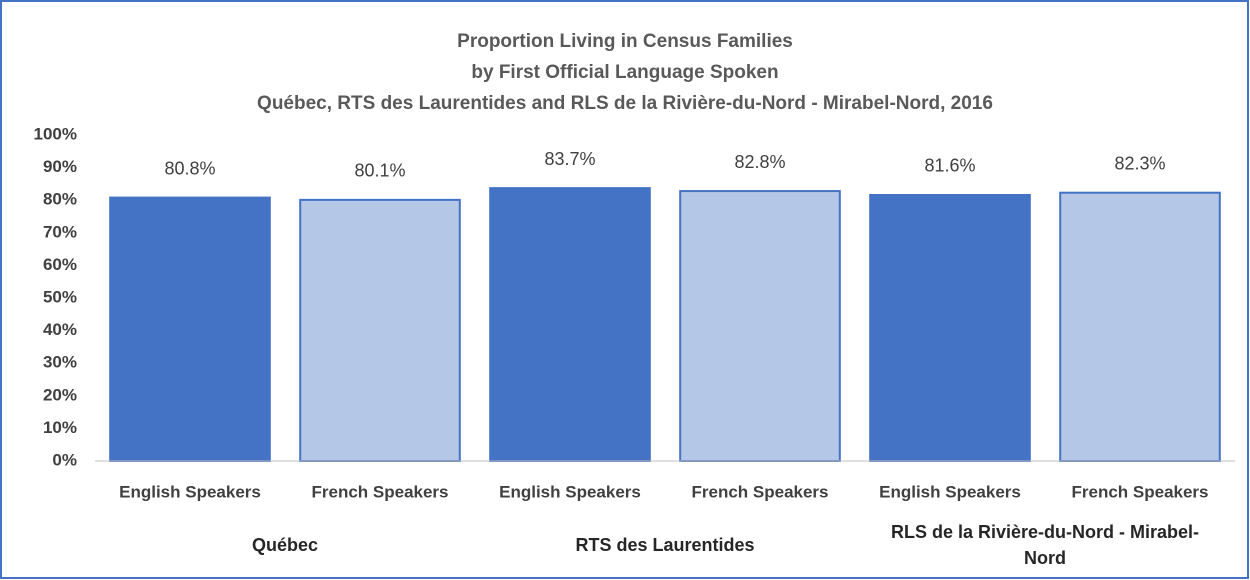 This screenshot has width=1250, height=580. What do you see at coordinates (949, 166) in the screenshot?
I see `data-label: 81.6%` at bounding box center [949, 166].